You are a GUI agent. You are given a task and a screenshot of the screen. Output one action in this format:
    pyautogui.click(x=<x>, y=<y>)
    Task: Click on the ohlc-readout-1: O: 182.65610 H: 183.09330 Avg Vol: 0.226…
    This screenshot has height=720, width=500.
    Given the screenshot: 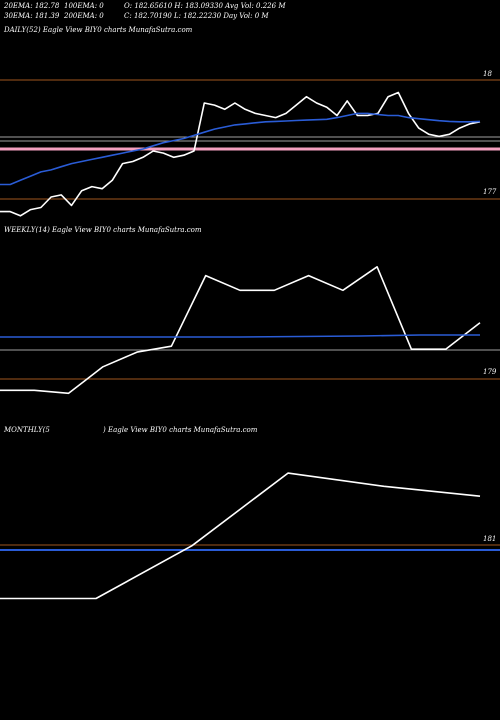 What is the action you would take?
    pyautogui.click(x=205, y=6)
    